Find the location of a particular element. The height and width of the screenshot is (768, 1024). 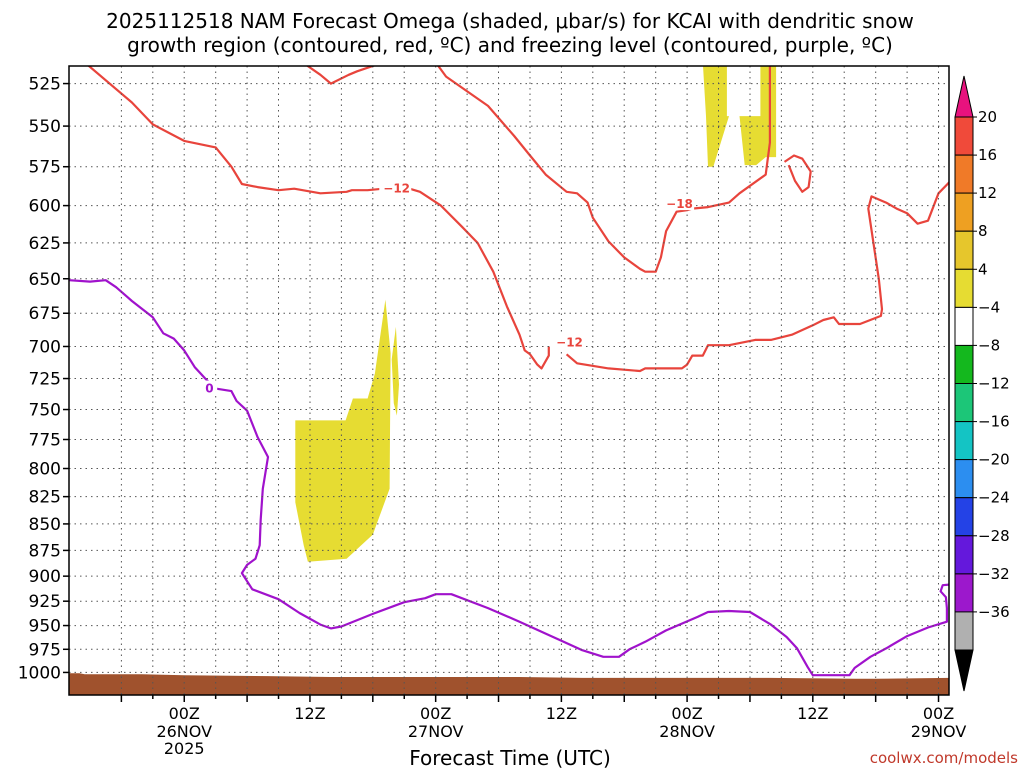

y-tick-label-2: 575 is located at coordinates (45, 168).